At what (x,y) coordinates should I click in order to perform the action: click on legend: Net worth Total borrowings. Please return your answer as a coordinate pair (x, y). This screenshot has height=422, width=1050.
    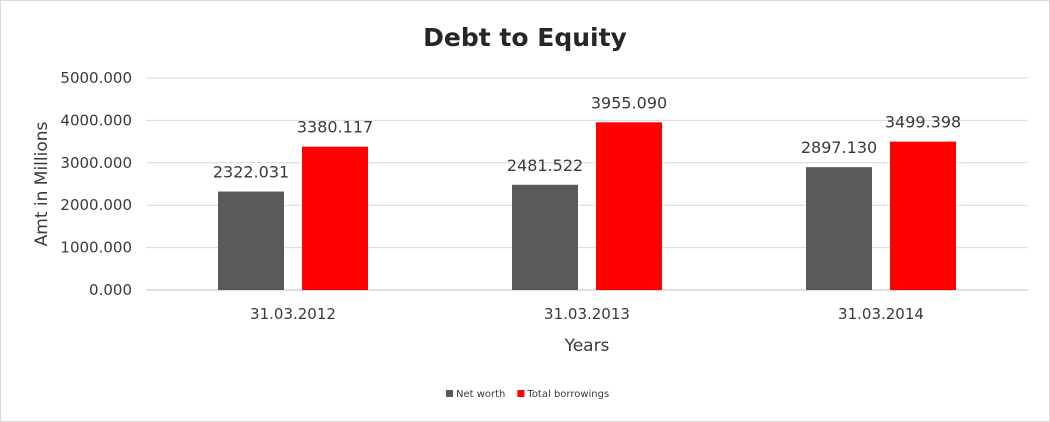
    Looking at the image, I should click on (527, 394).